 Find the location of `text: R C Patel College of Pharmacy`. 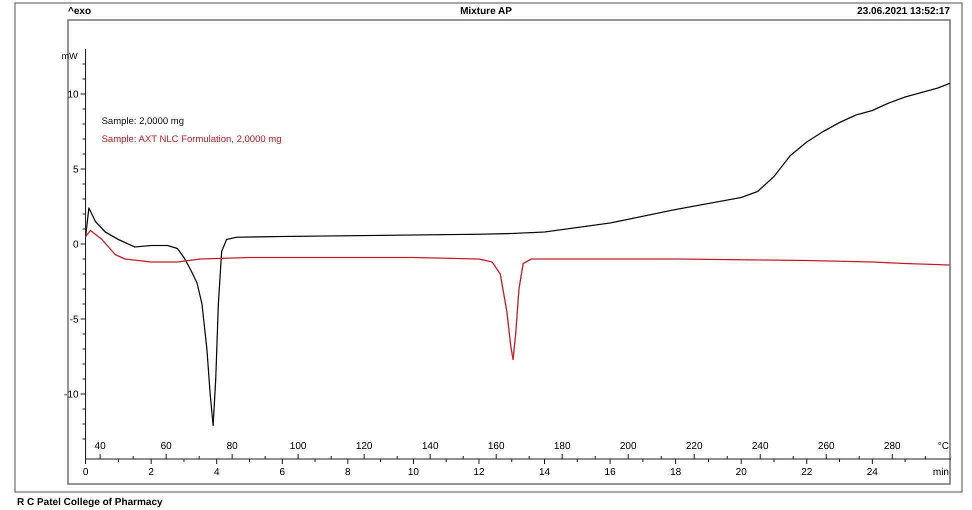

text: R C Patel College of Pharmacy is located at coordinates (90, 502).